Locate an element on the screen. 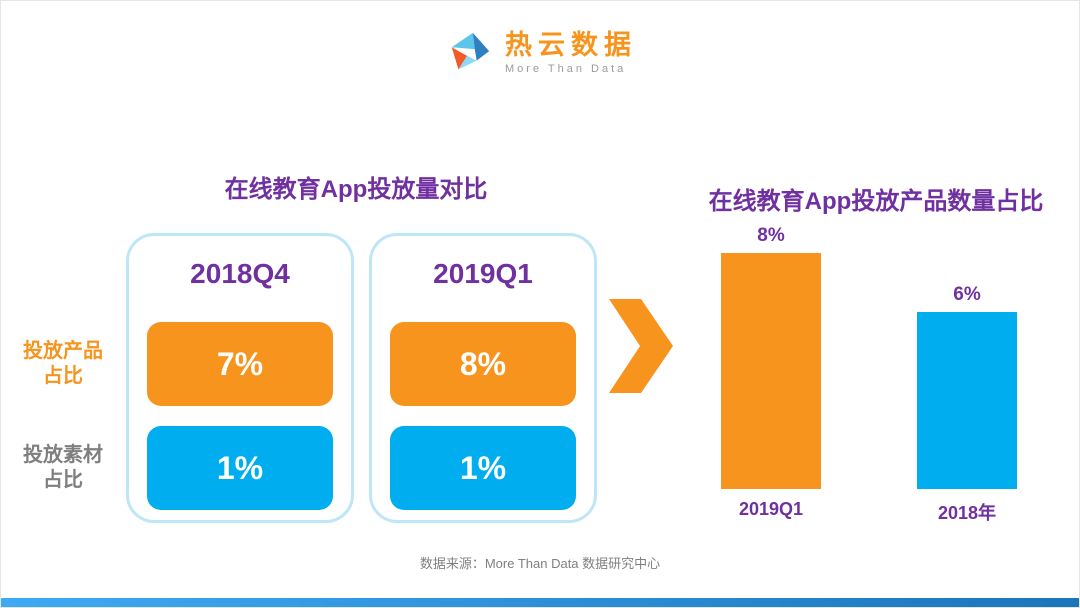 This screenshot has width=1080, height=608. brand-tagline: More Than Data is located at coordinates (566, 69).